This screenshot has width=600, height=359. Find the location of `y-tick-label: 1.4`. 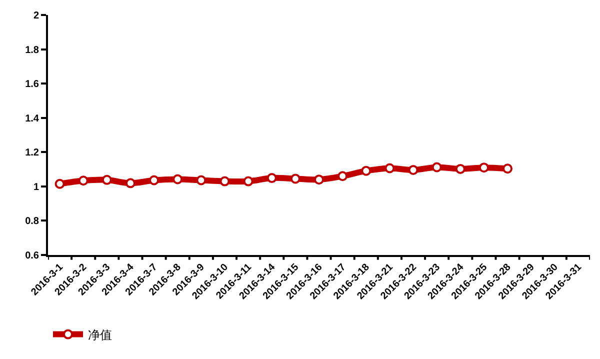

y-tick-label: 1.4 is located at coordinates (32, 118).